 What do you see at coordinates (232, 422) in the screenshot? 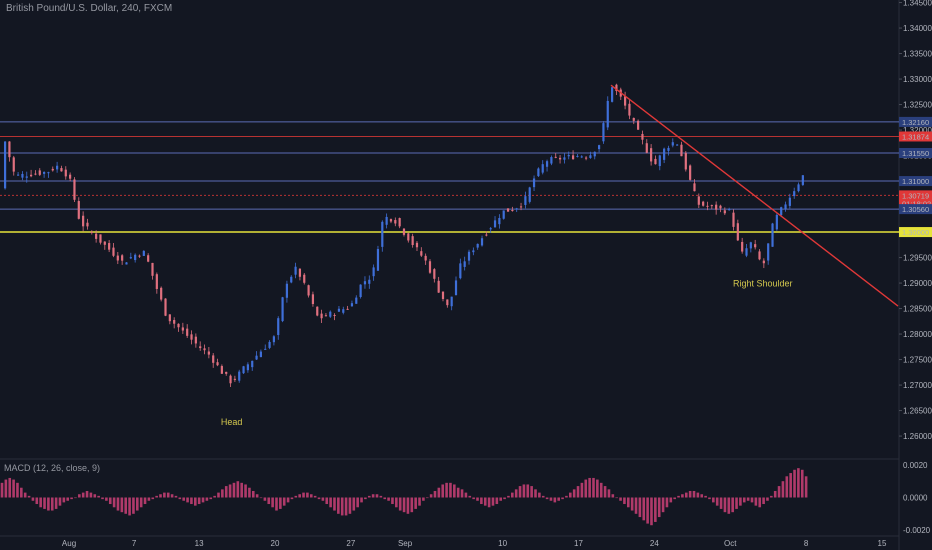
I see `annotation-label: Head` at bounding box center [232, 422].